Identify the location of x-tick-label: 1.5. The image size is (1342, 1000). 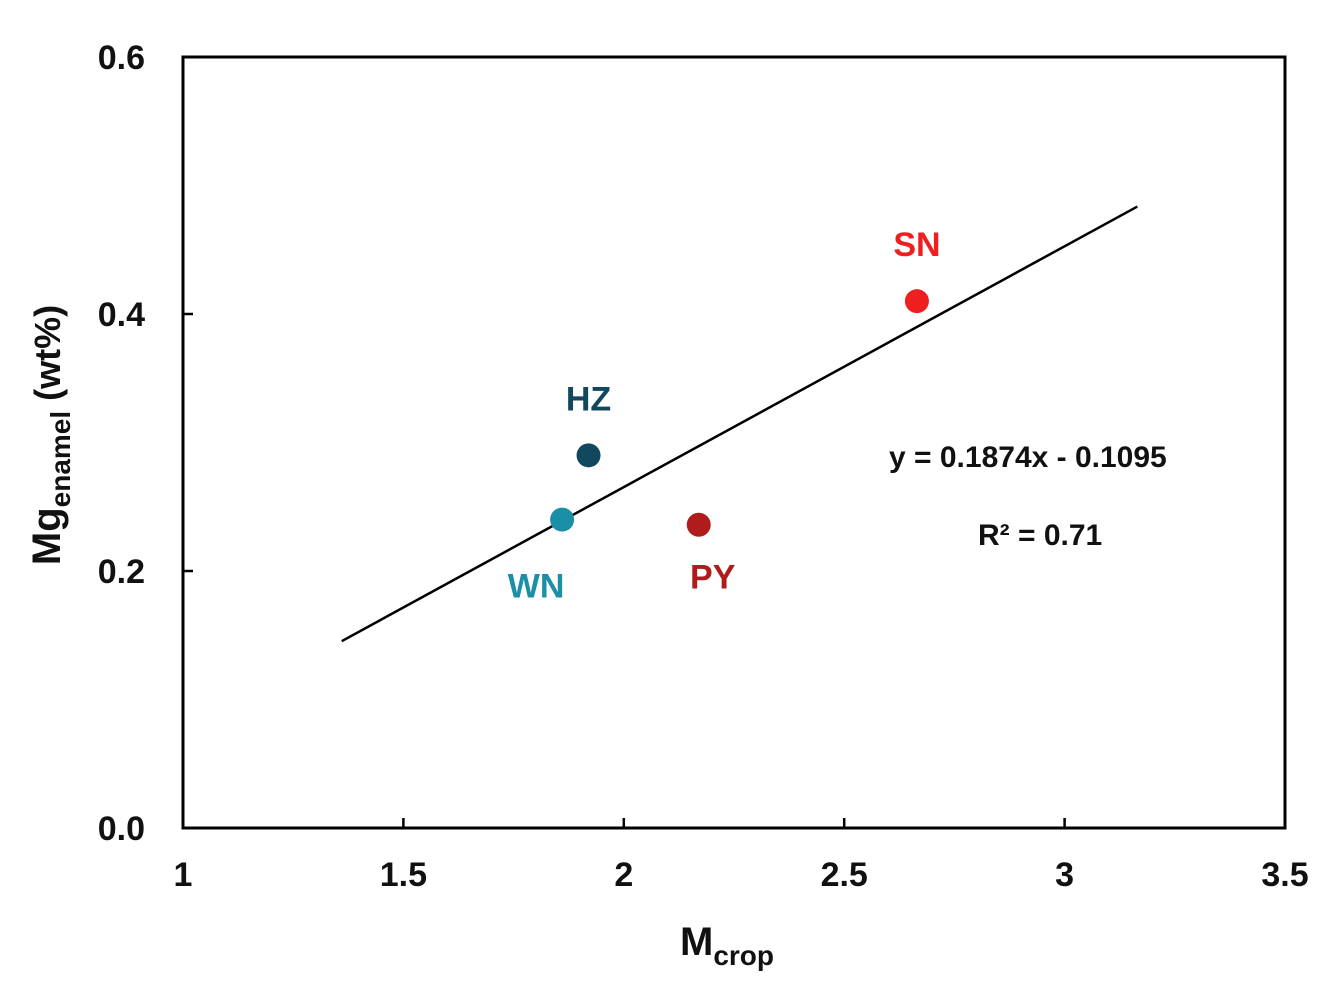
(403, 875).